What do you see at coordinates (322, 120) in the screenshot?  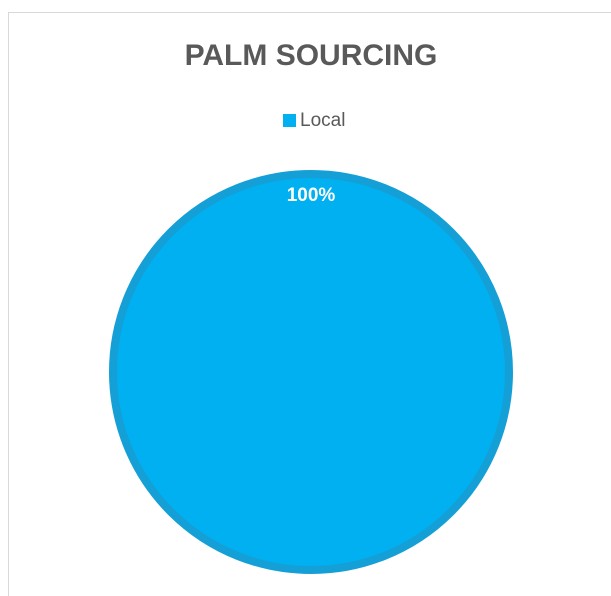 I see `legend-label: Local` at bounding box center [322, 120].